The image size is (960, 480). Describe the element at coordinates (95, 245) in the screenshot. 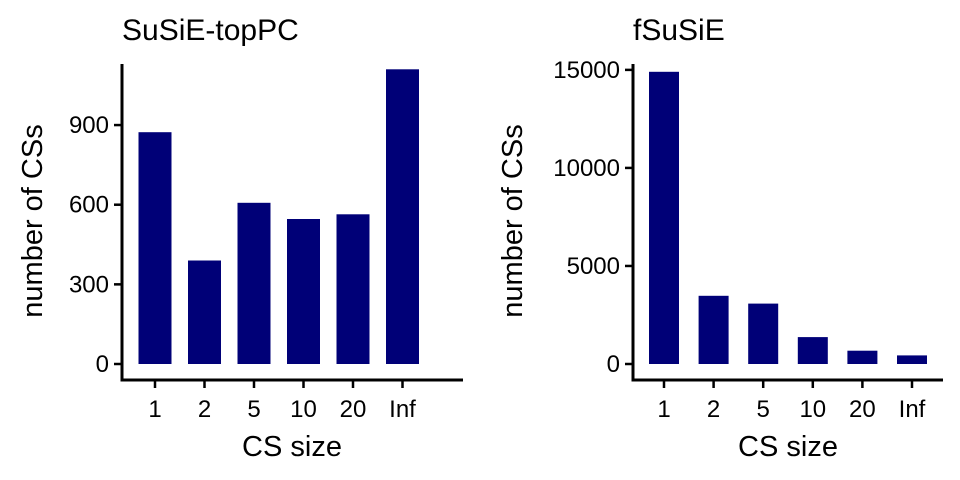

I see `y-axis-ticks: 0 300 600 900` at that location.